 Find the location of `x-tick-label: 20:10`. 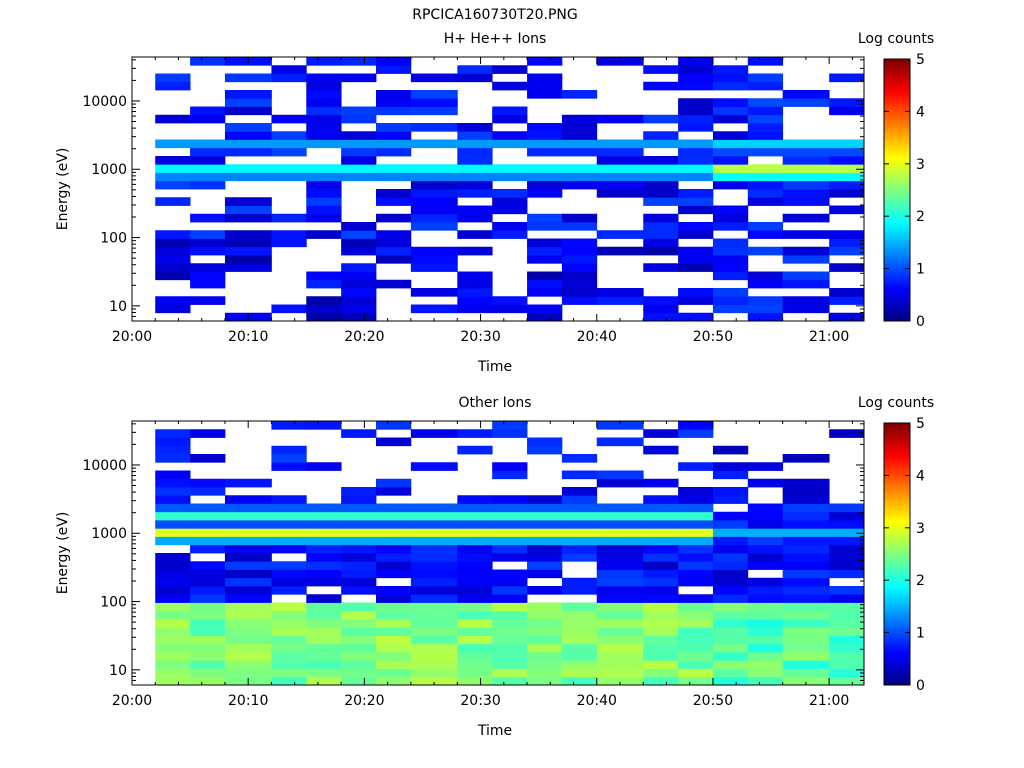

x-tick-label: 20:10 is located at coordinates (248, 337).